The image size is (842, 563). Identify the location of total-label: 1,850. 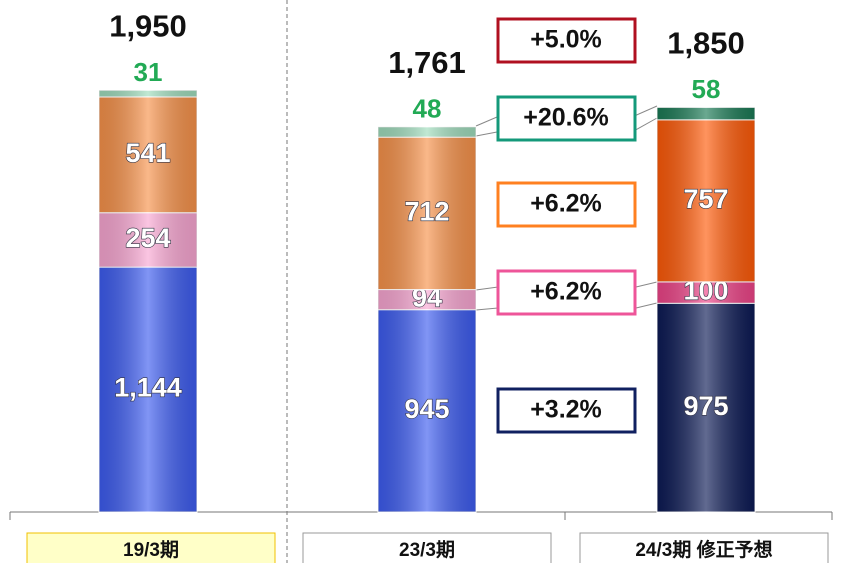
(706, 43).